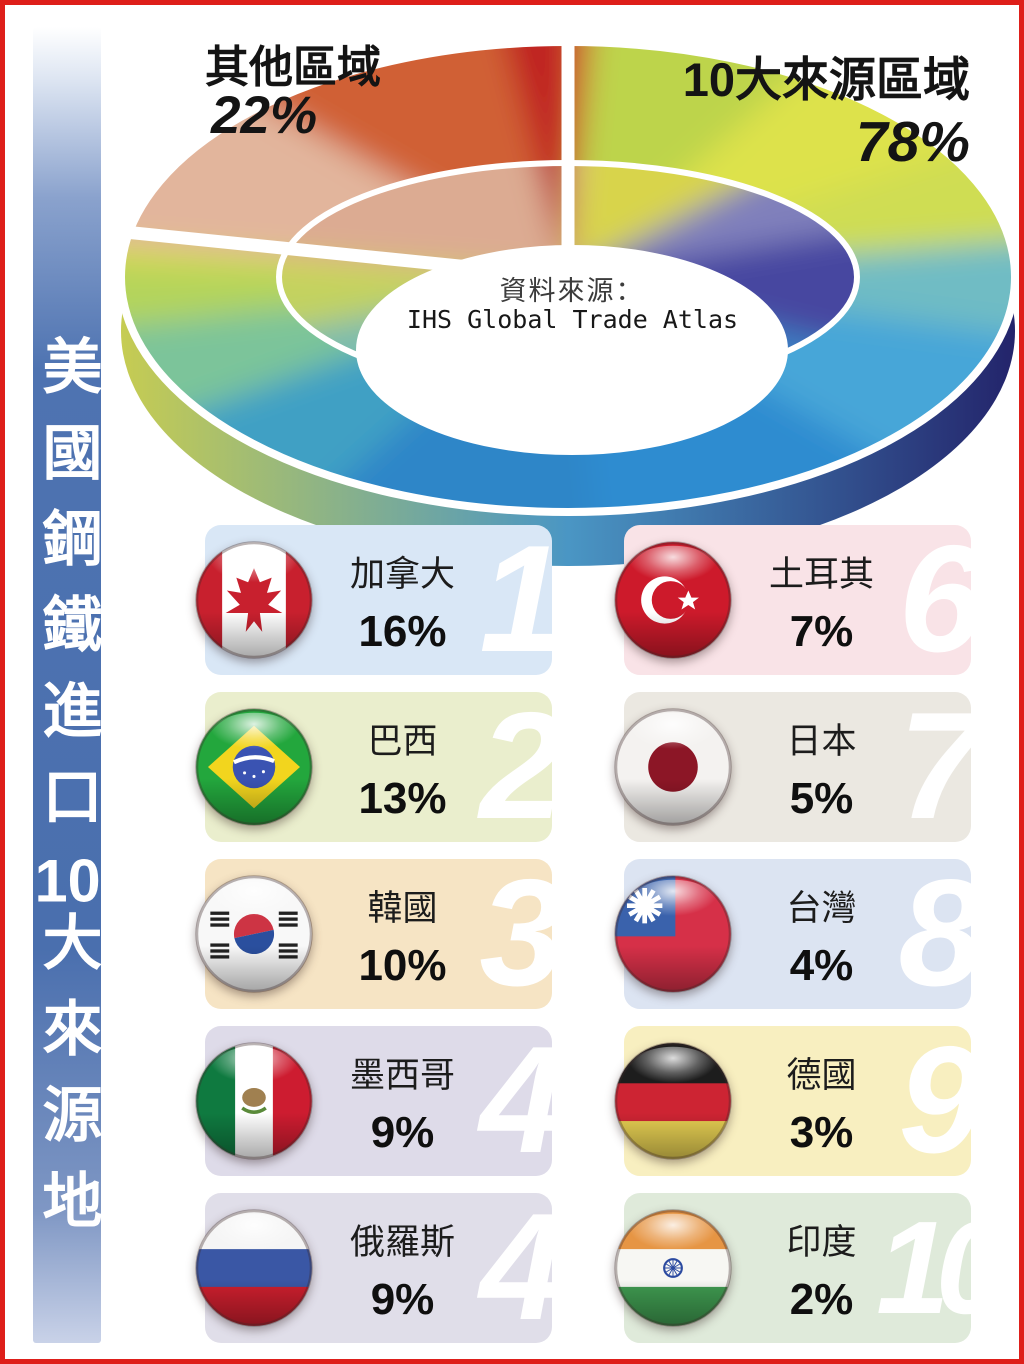 The height and width of the screenshot is (1364, 1024). I want to click on country-name: 德國, so click(821, 1075).